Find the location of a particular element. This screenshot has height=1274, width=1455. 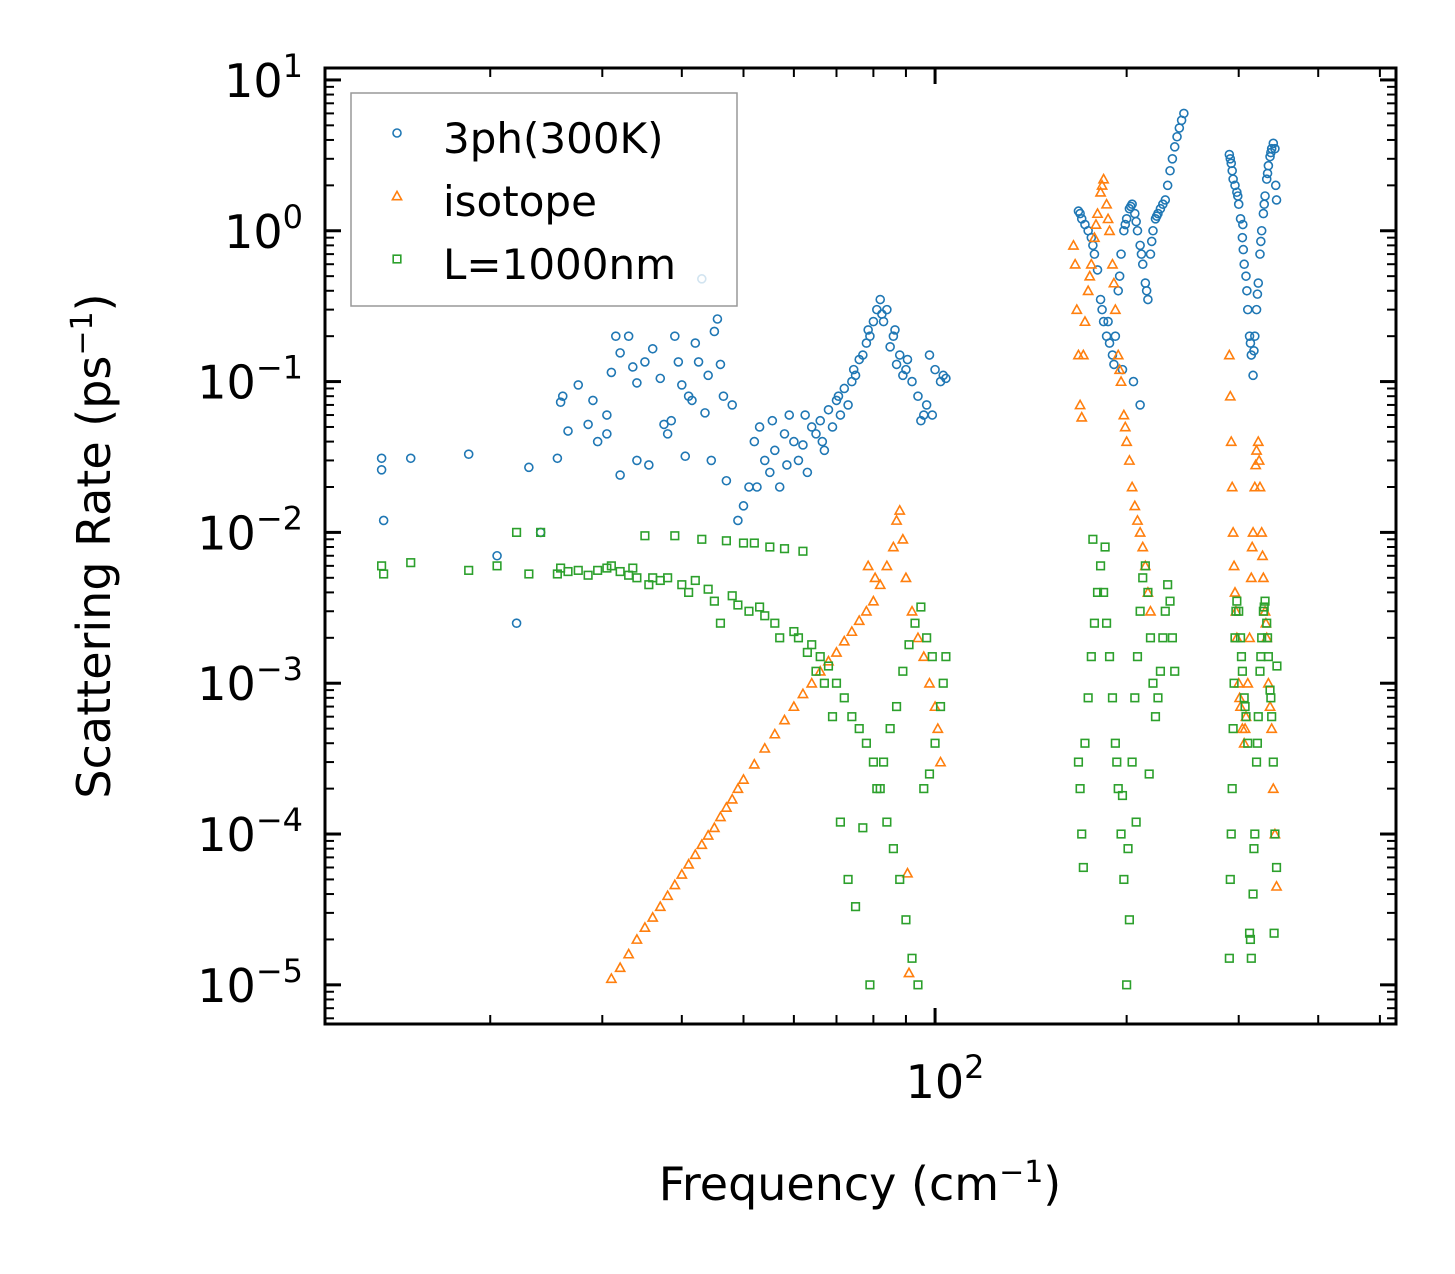

y-tick-label: 10⁻³ is located at coordinates (250, 680).